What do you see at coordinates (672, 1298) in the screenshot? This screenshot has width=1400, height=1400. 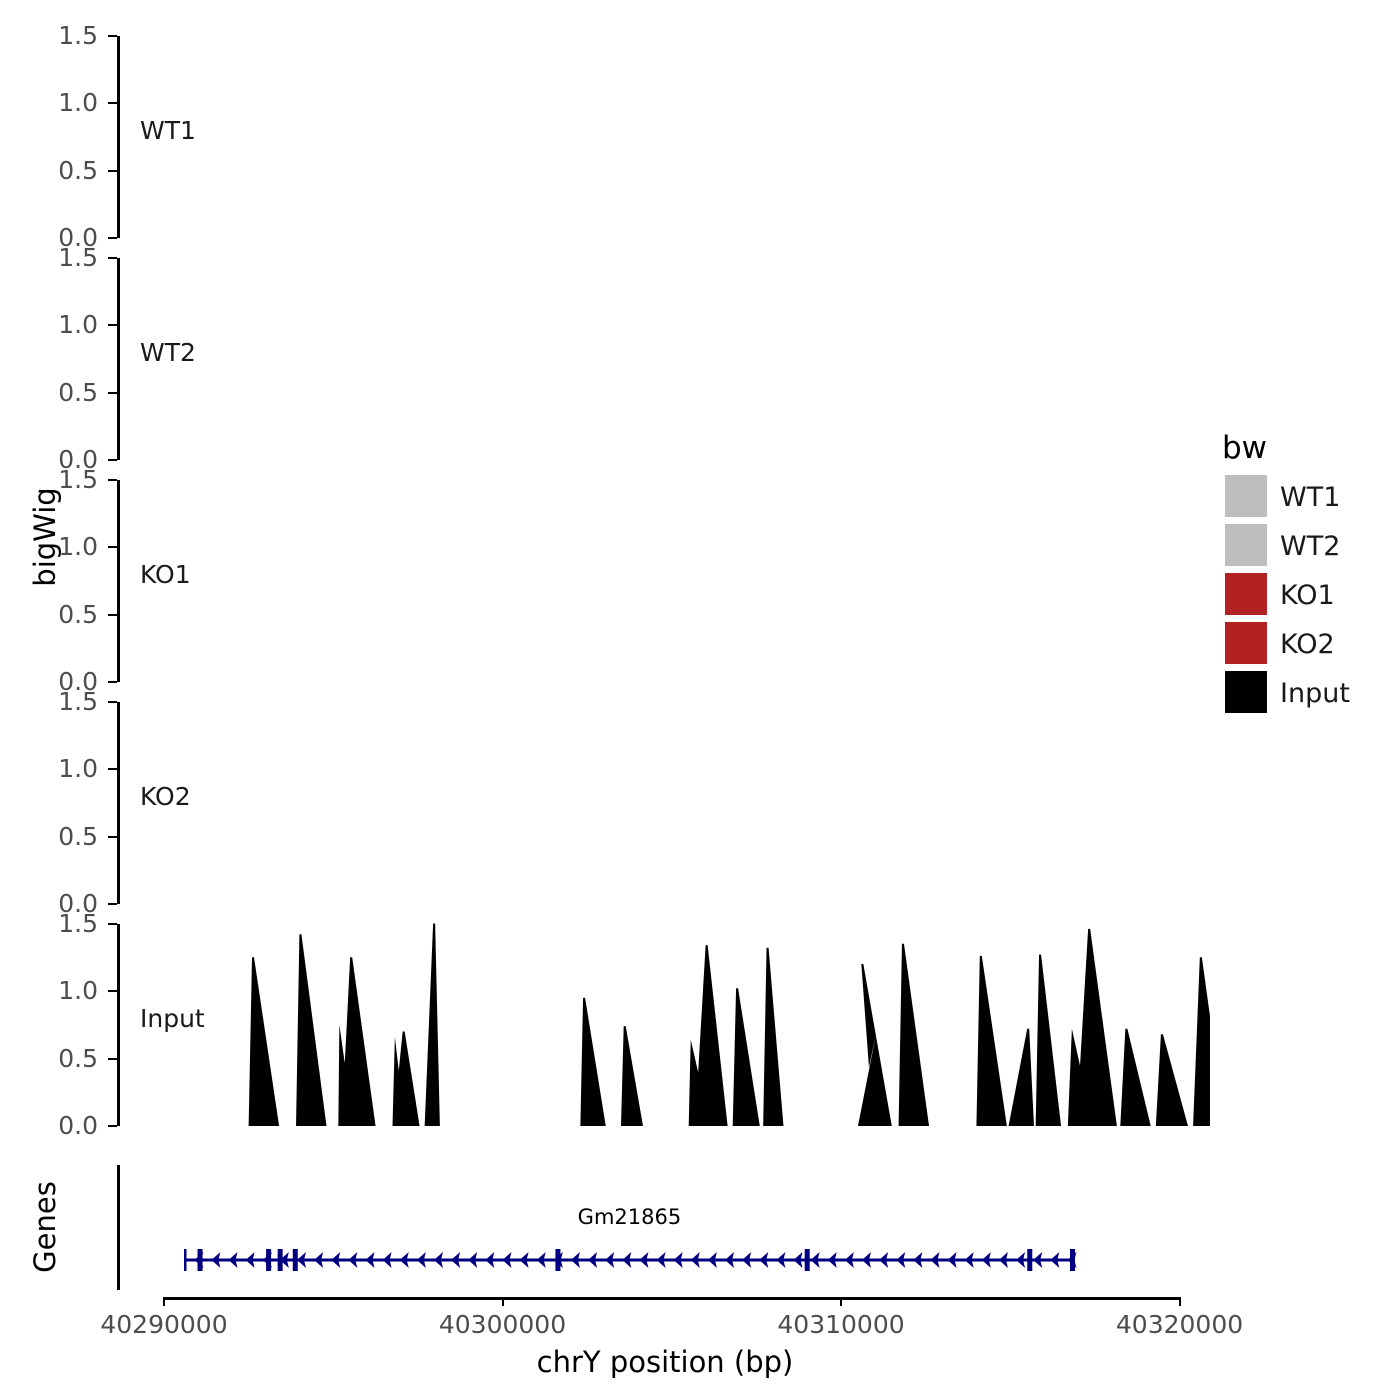 I see `x-axis-line` at bounding box center [672, 1298].